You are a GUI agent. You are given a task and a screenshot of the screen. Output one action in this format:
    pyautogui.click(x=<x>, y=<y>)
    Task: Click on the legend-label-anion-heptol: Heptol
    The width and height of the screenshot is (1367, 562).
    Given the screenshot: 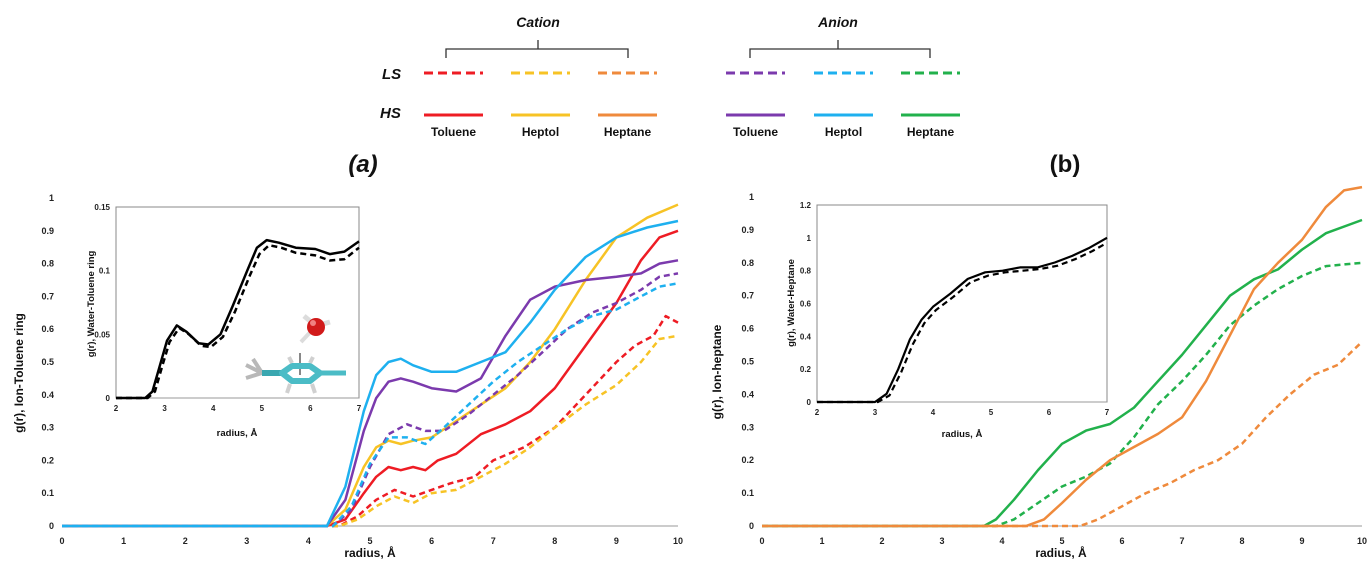 What is the action you would take?
    pyautogui.click(x=843, y=132)
    